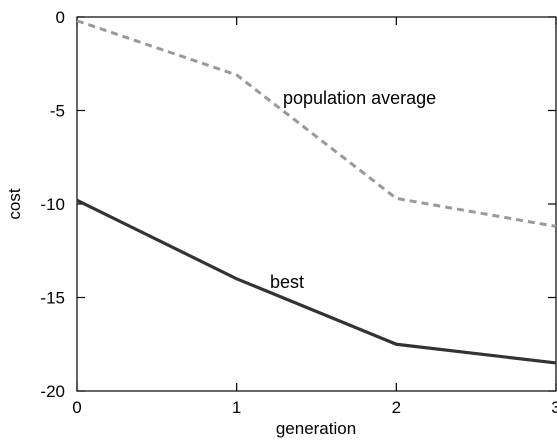 The image size is (557, 440). I want to click on y-axis-label: cost, so click(14, 203).